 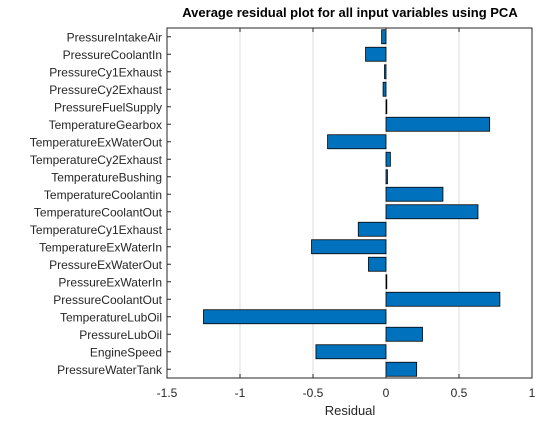 I want to click on y-category-label-13: PressureExWaterOut, so click(x=106, y=265).